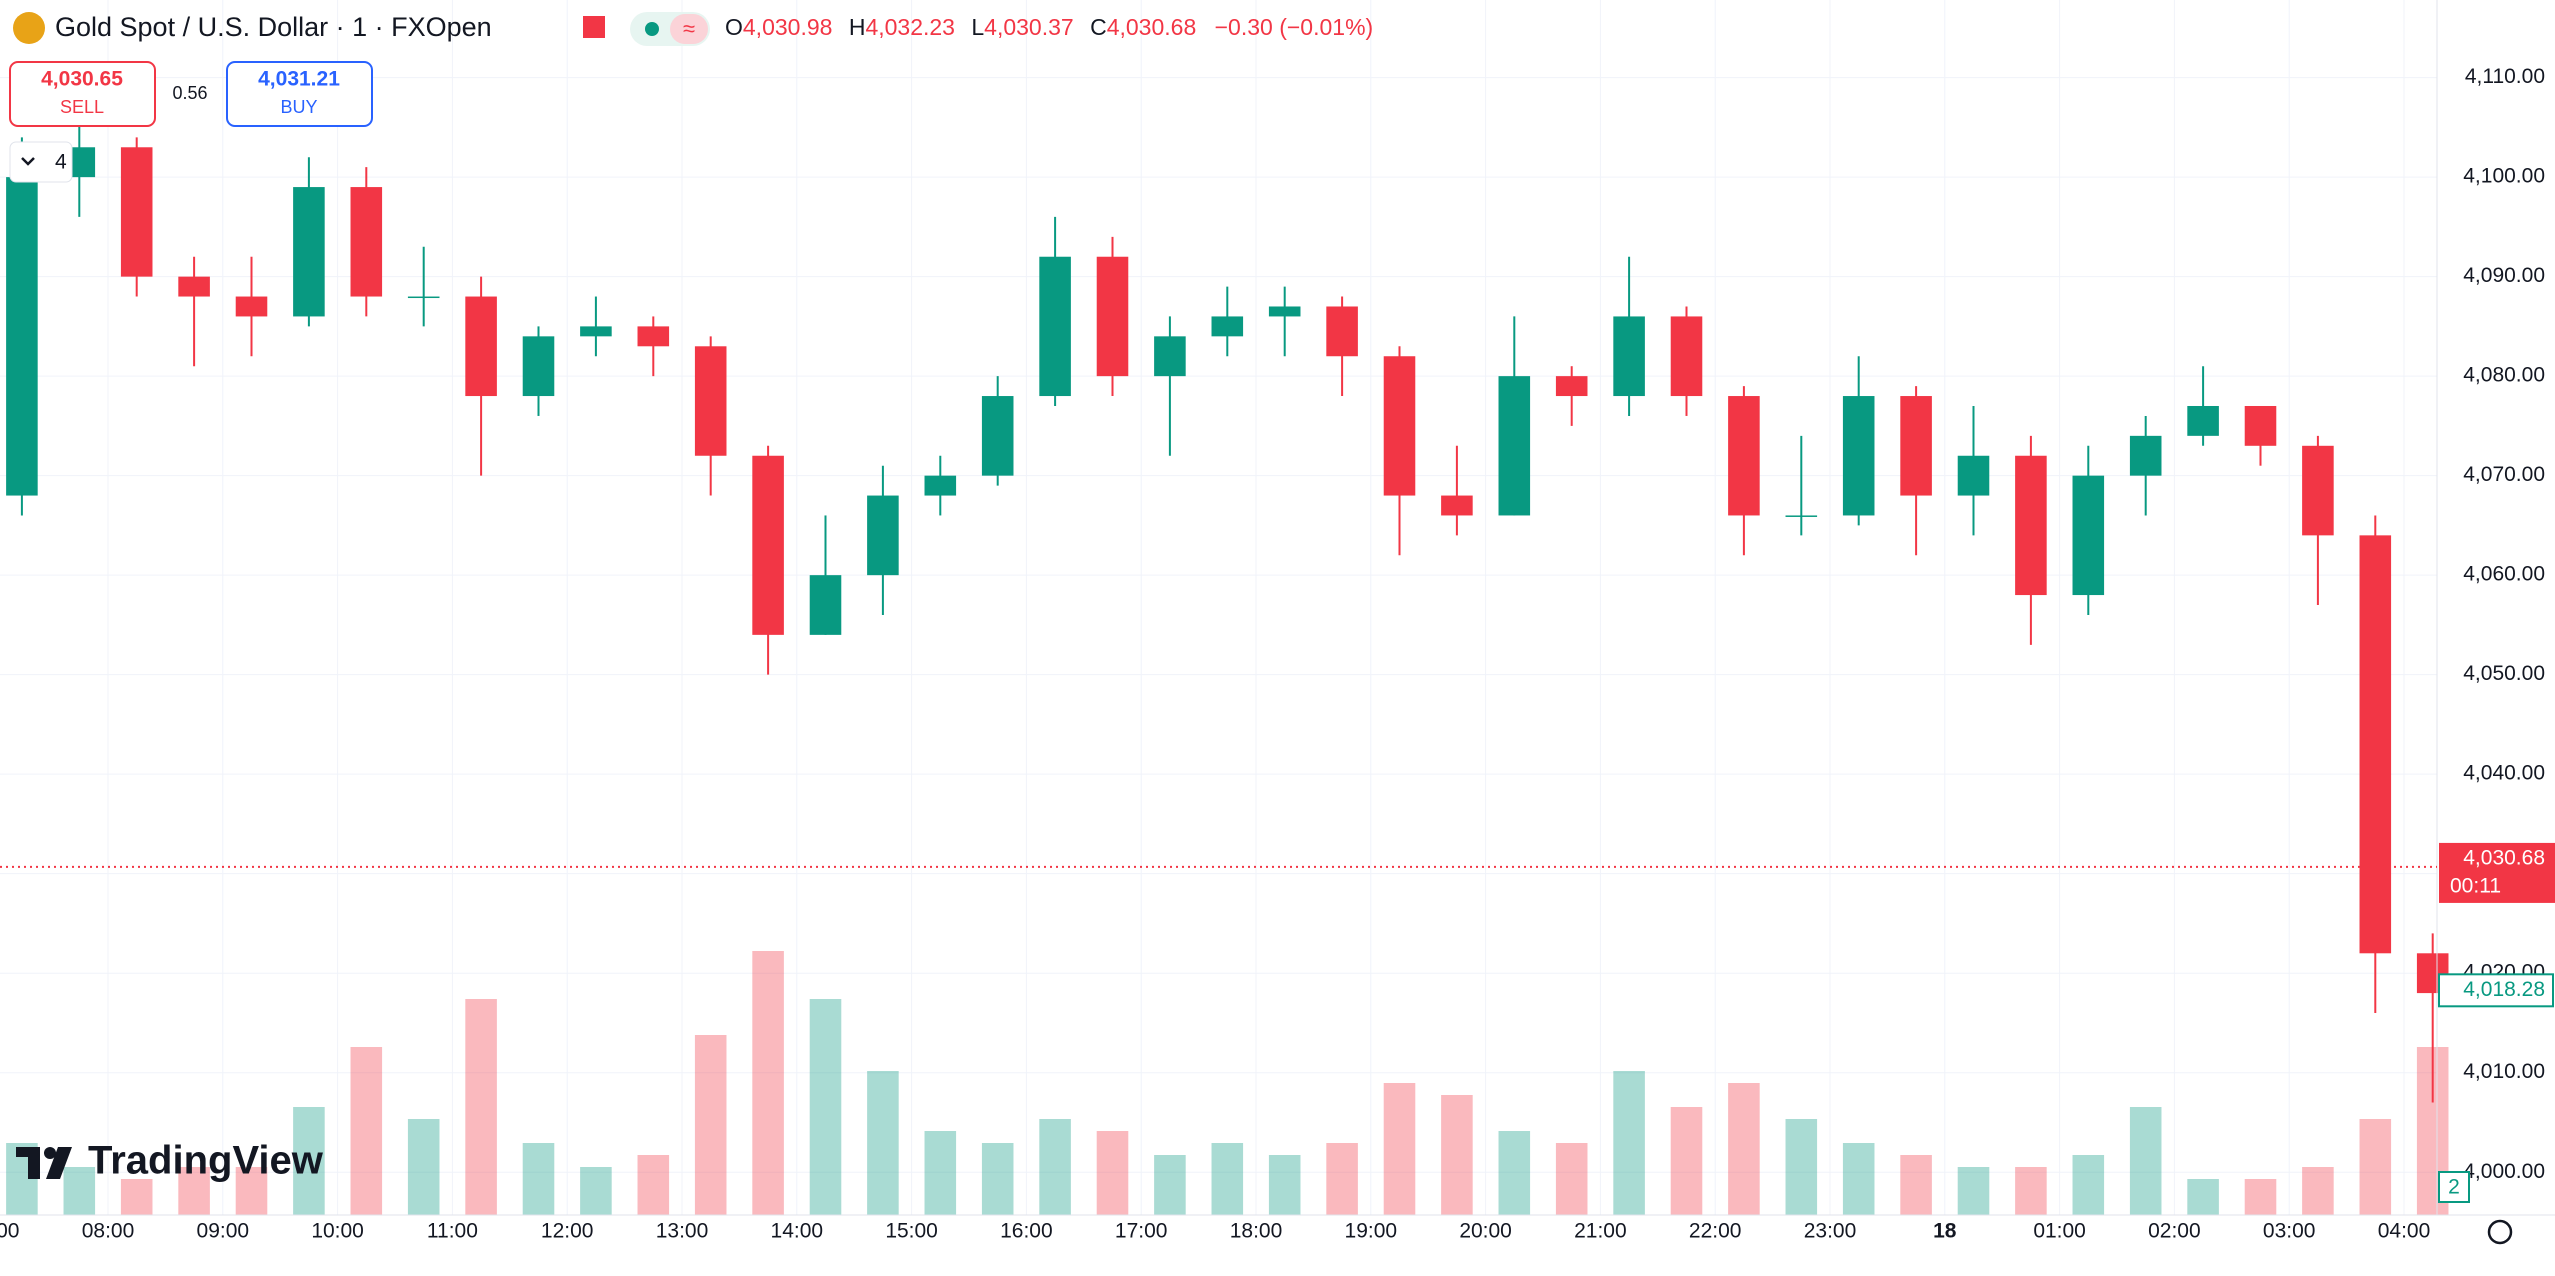 The image size is (2555, 1276). What do you see at coordinates (452, 1231) in the screenshot?
I see `x-tick-label: 11:00` at bounding box center [452, 1231].